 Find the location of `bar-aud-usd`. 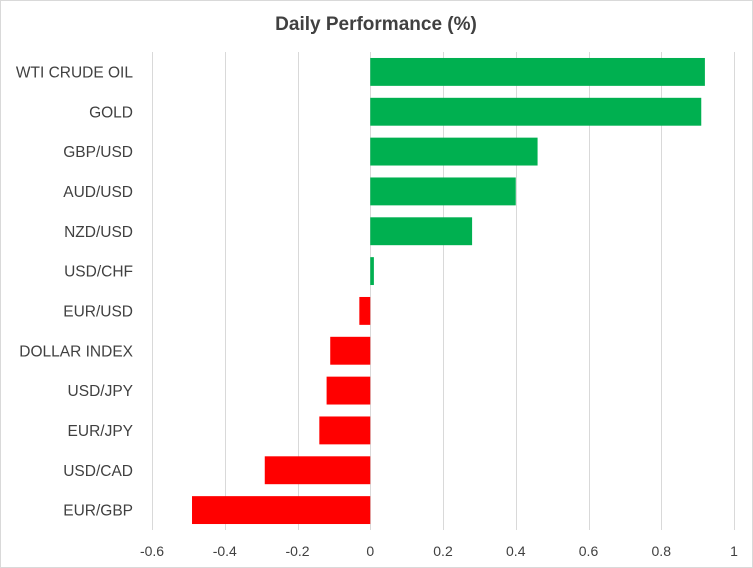

bar-aud-usd is located at coordinates (443, 191).